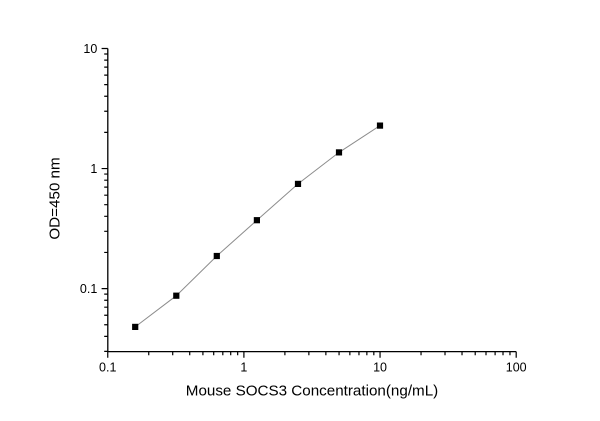 The height and width of the screenshot is (421, 600). What do you see at coordinates (312, 391) in the screenshot?
I see `svg-text:Mouse SOCS3 Concentration(ng/m: Mouse SOCS3 Concentration(ng/mL)` at bounding box center [312, 391].